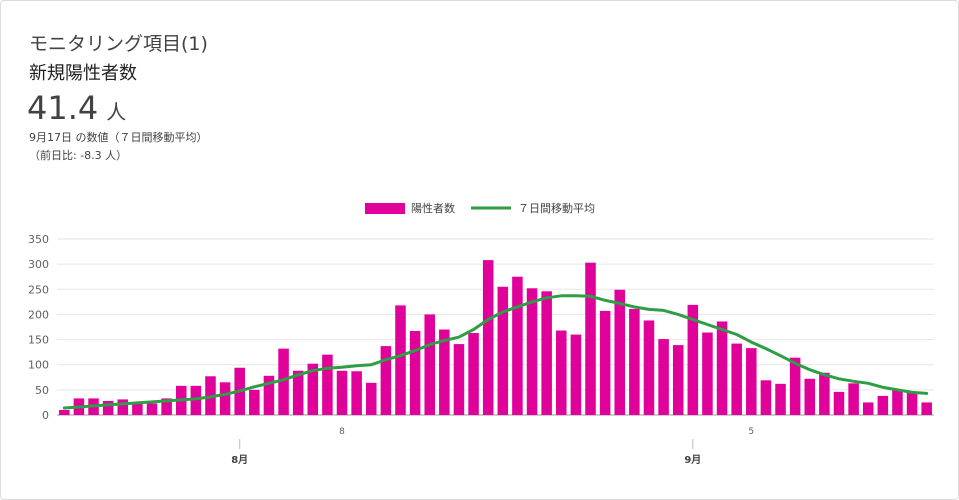 The height and width of the screenshot is (500, 959). What do you see at coordinates (118, 137) in the screenshot?
I see `value-date-note: 9月17日 の数値（７日間移動平均）` at bounding box center [118, 137].